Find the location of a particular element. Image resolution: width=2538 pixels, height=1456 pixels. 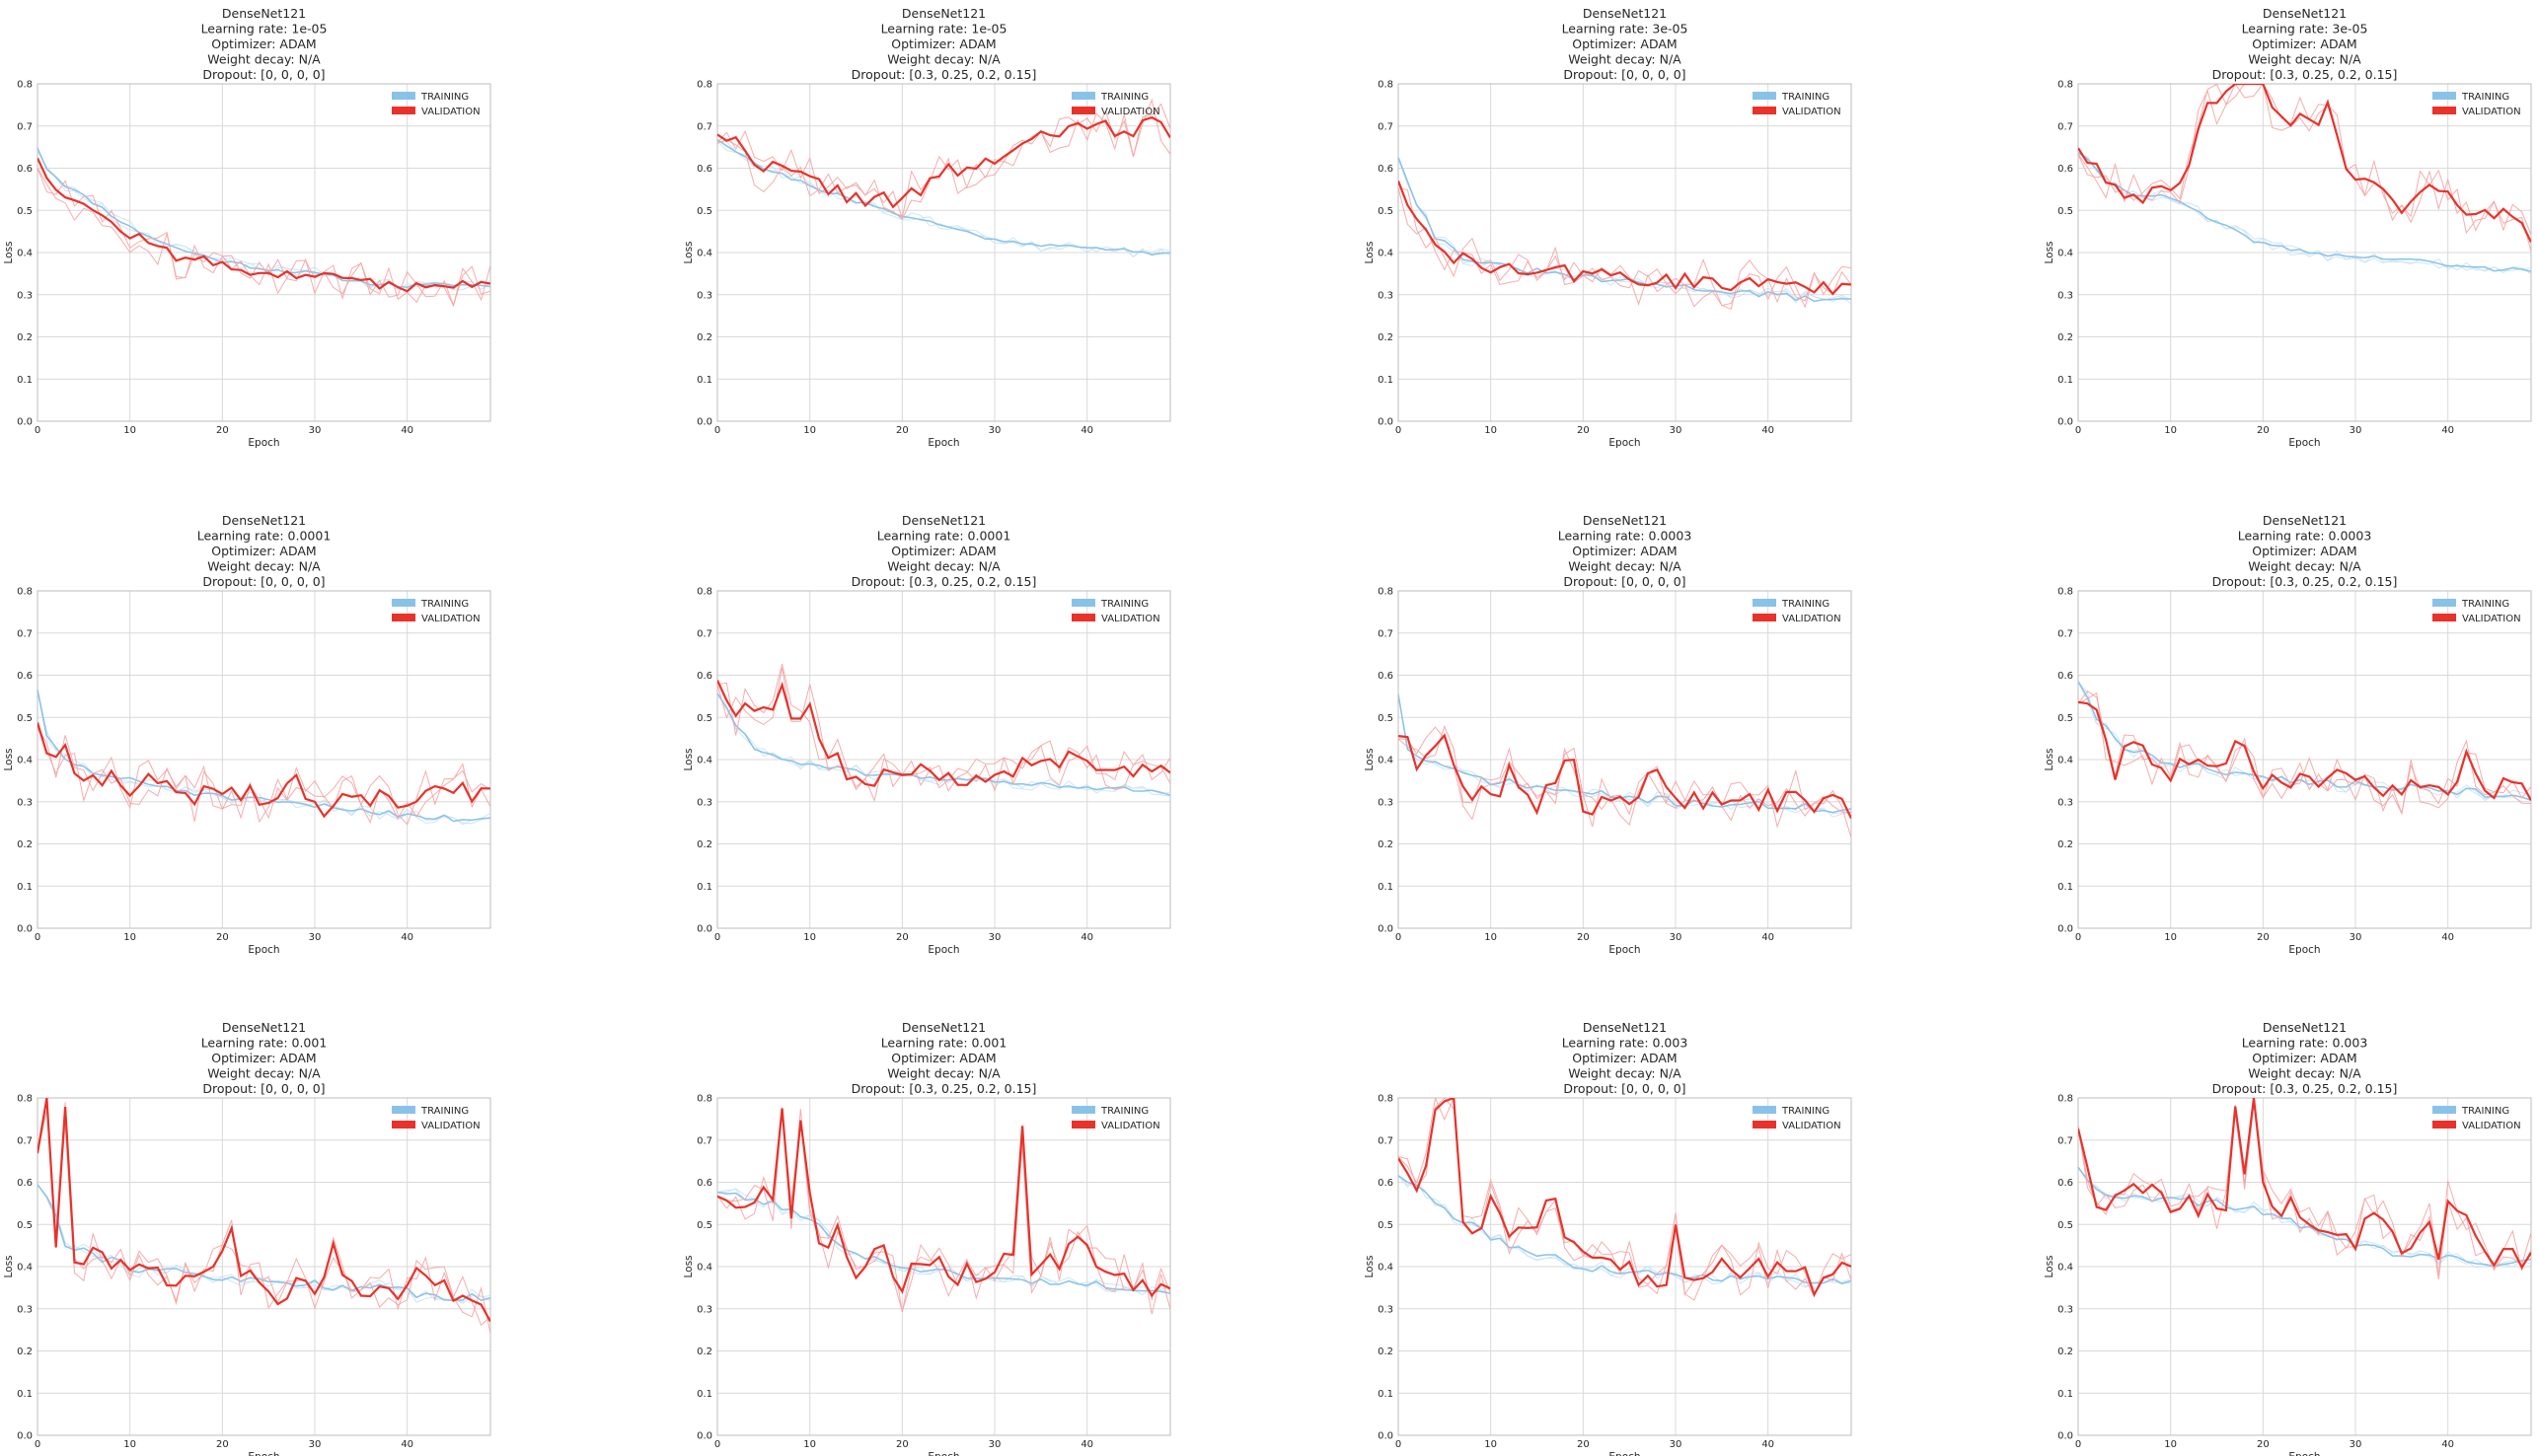

x-tick-label: 30 is located at coordinates (995, 430).